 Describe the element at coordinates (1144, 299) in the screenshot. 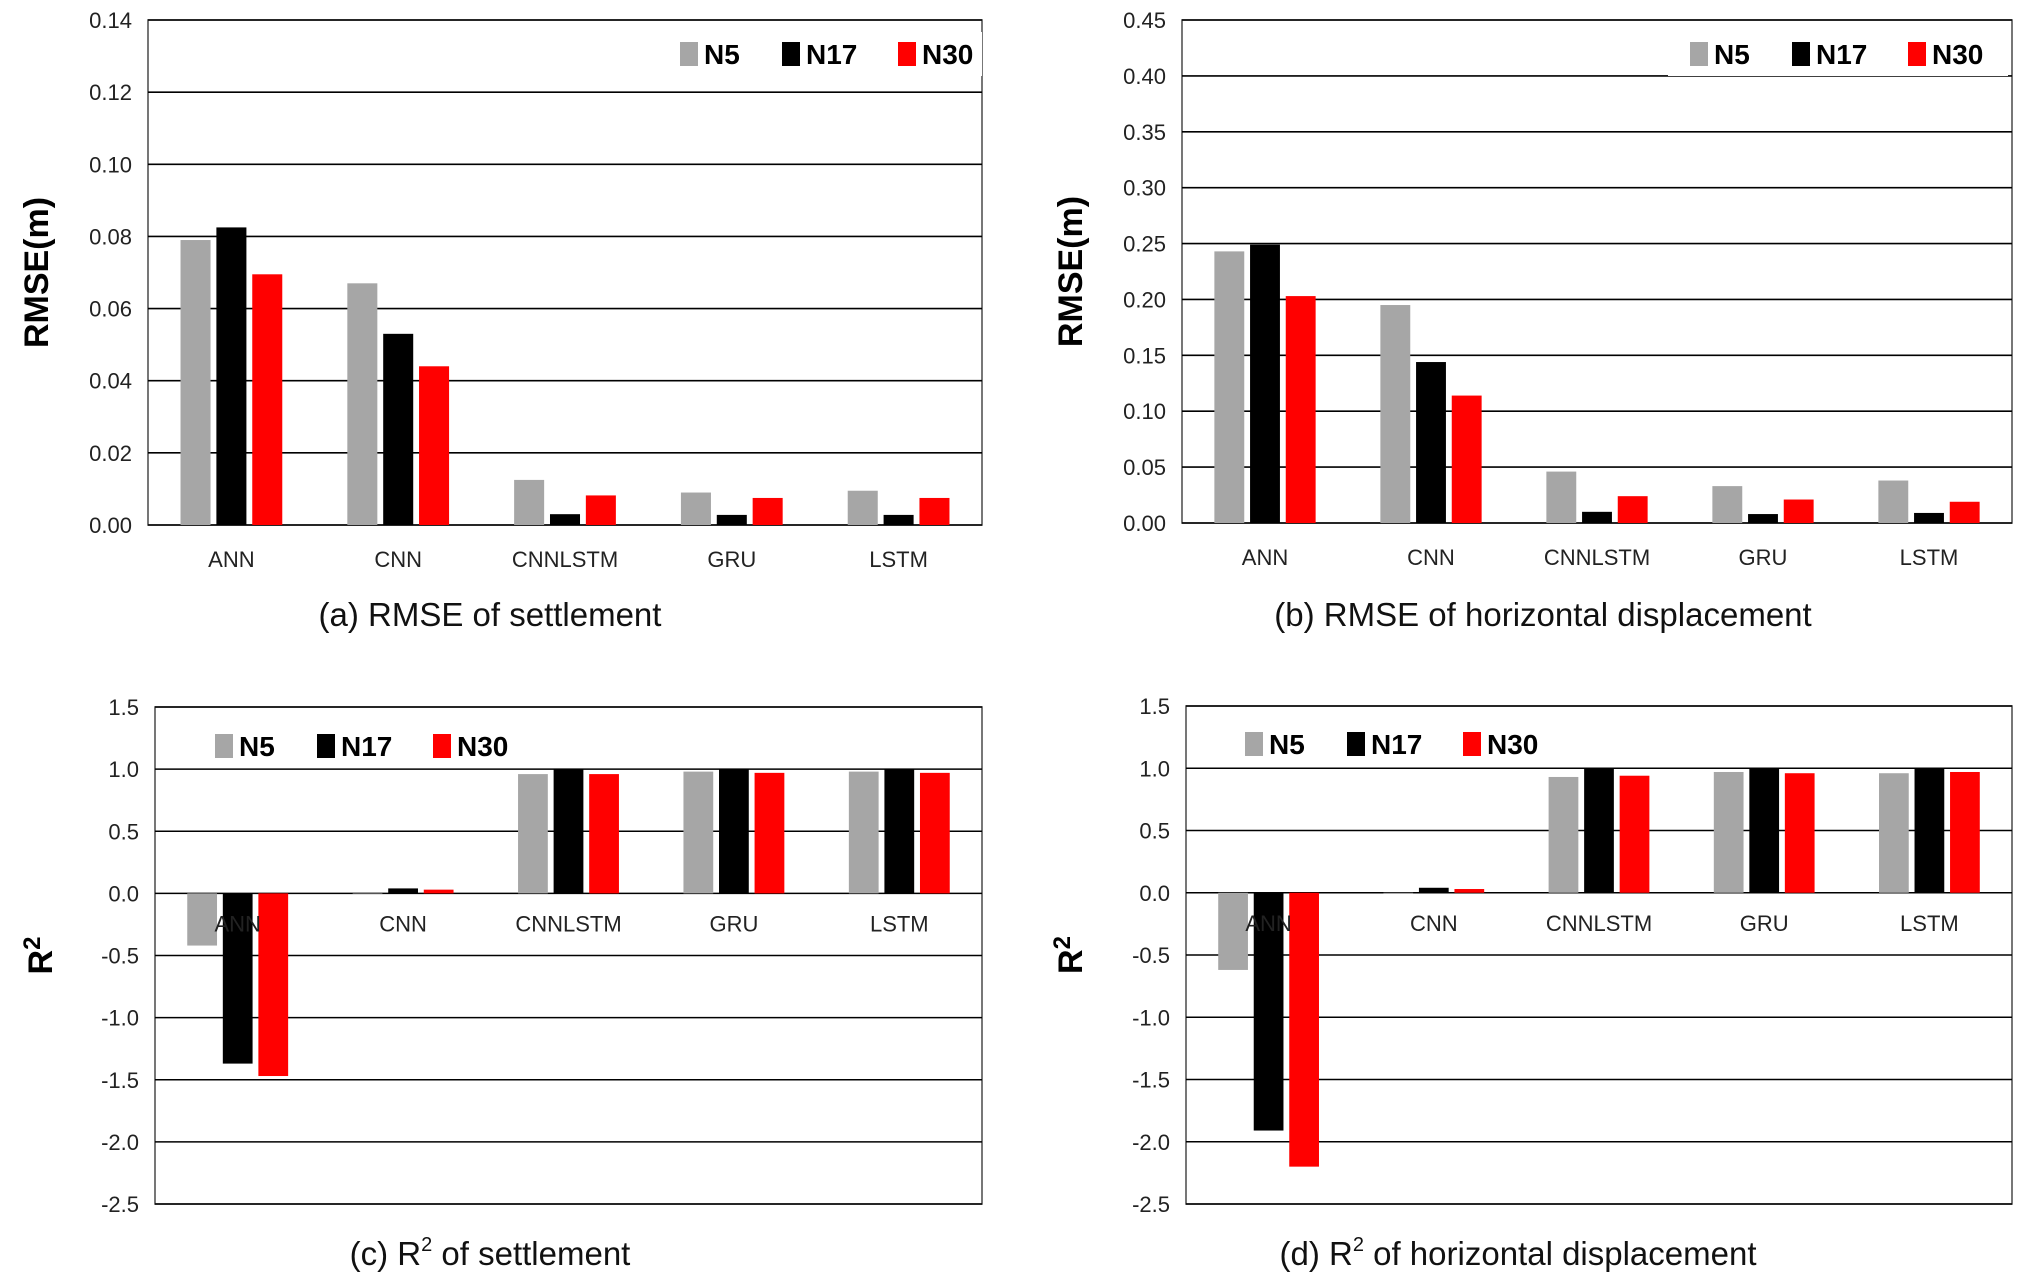

I see `y-tick-label: 0.20` at that location.